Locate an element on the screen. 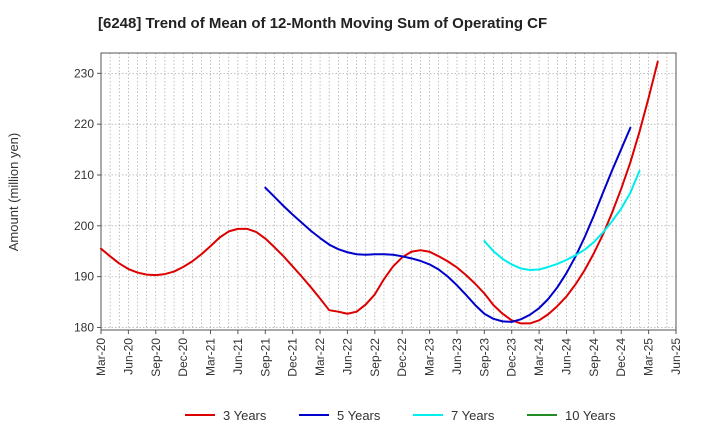 The height and width of the screenshot is (440, 720). legend-label-7-years: 7 Years is located at coordinates (473, 415).